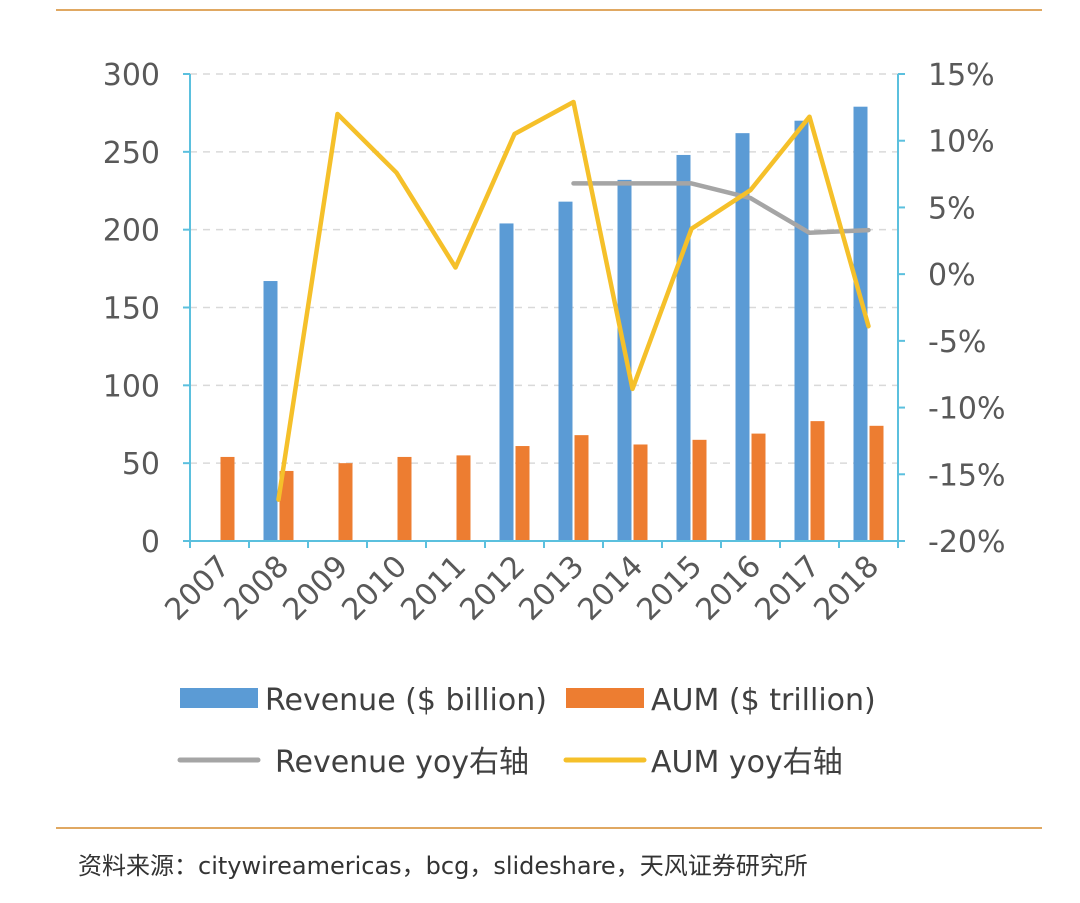  I want to click on legend-aum-yoy-label: AUM yoy右轴, so click(747, 762).